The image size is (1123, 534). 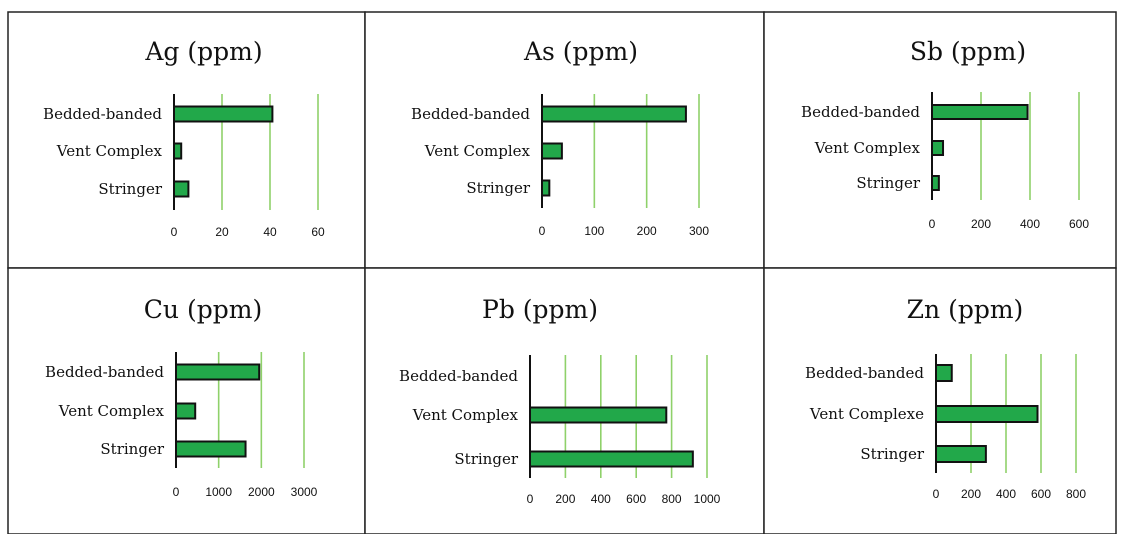 What do you see at coordinates (965, 309) in the screenshot?
I see `chart-title: Zn (ppm)` at bounding box center [965, 309].